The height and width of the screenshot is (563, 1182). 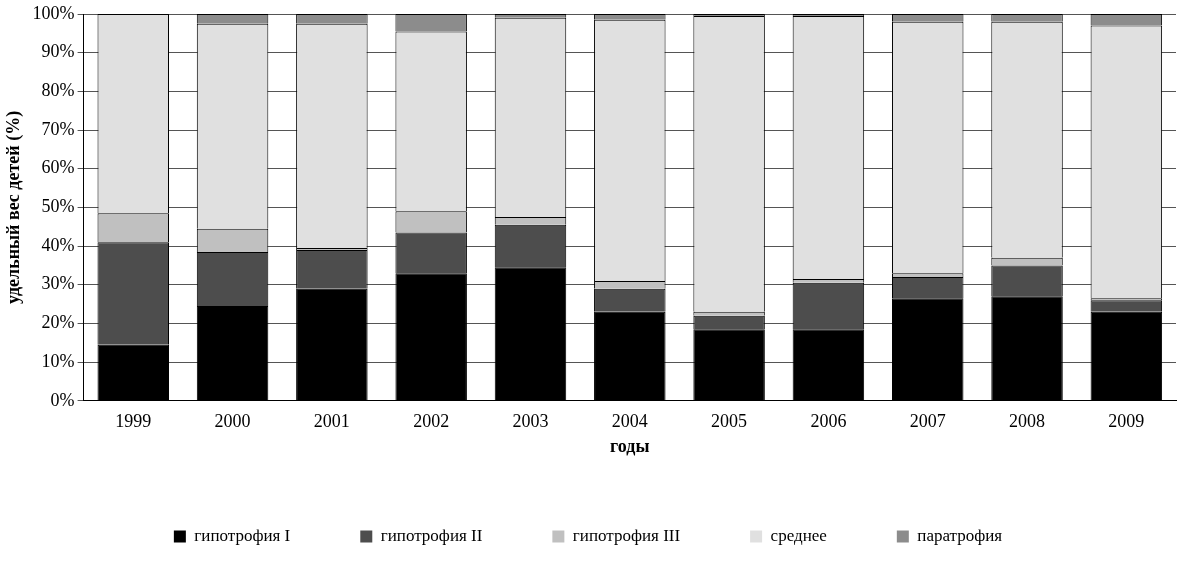 I want to click on legend-label: гипотрофия II, so click(x=431, y=535).